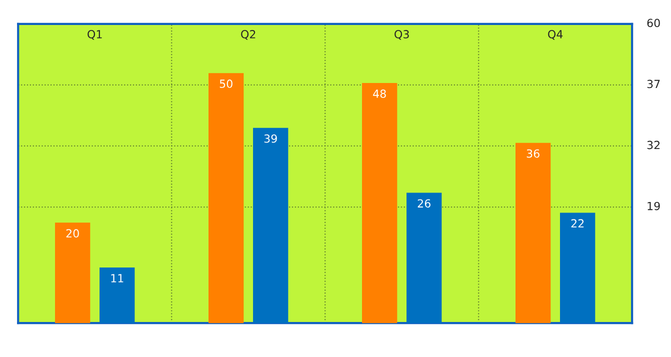  What do you see at coordinates (653, 145) in the screenshot?
I see `text: 32` at bounding box center [653, 145].